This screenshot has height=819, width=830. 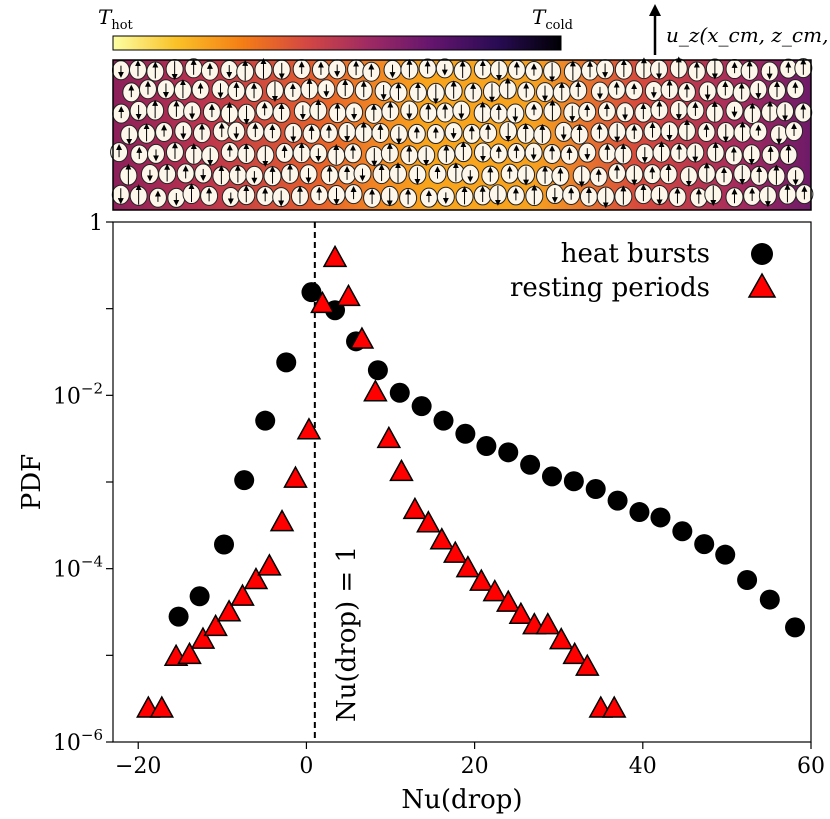 I want to click on legend-entry-heat-bursts: heat bursts, so click(x=635, y=254).